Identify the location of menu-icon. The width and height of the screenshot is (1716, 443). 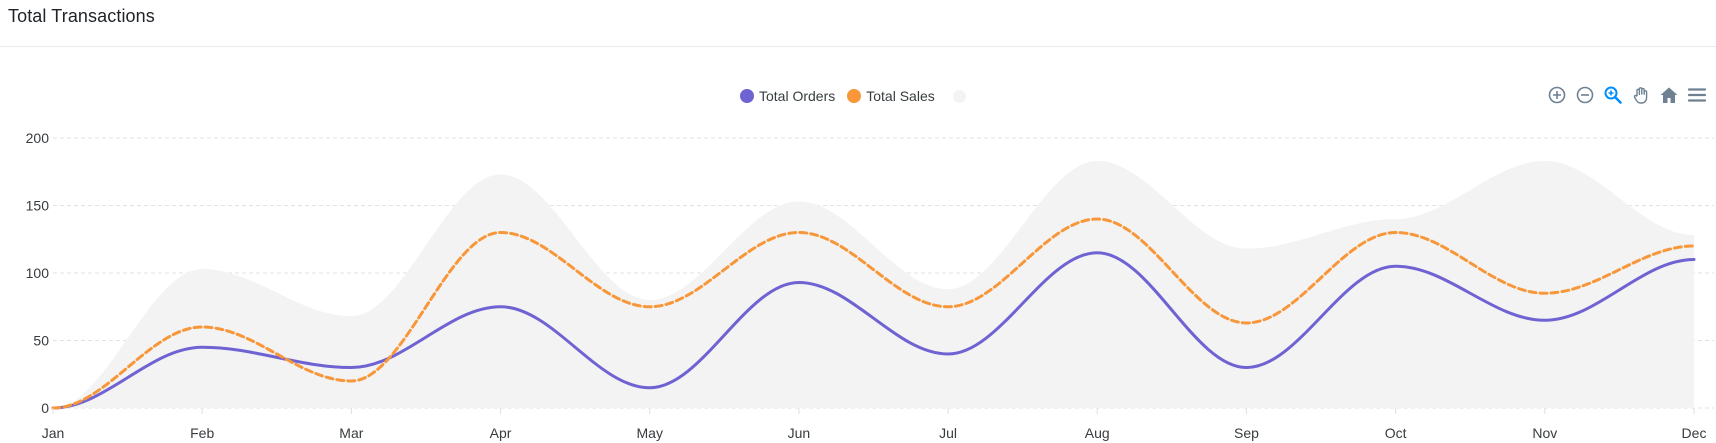
(1697, 95).